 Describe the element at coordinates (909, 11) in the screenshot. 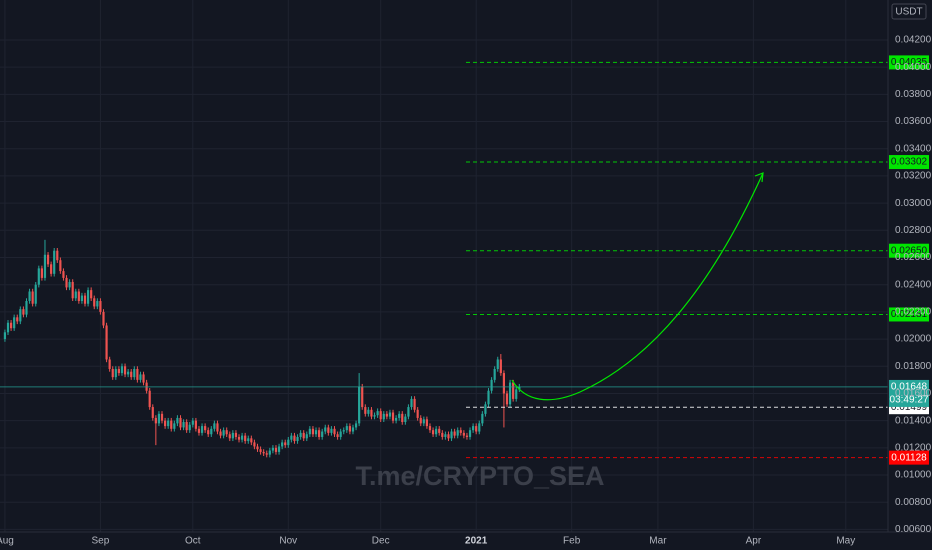

I see `currency-box` at that location.